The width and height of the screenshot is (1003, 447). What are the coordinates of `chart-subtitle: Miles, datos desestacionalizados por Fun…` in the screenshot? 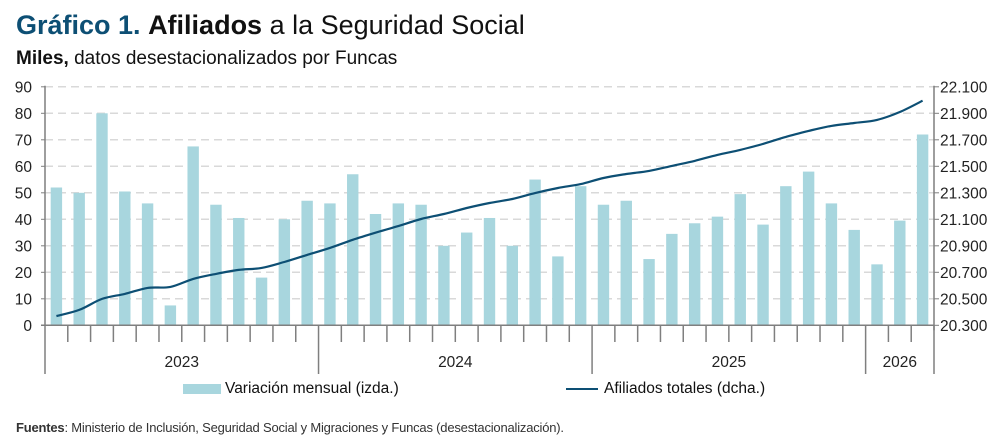 It's located at (206, 59).